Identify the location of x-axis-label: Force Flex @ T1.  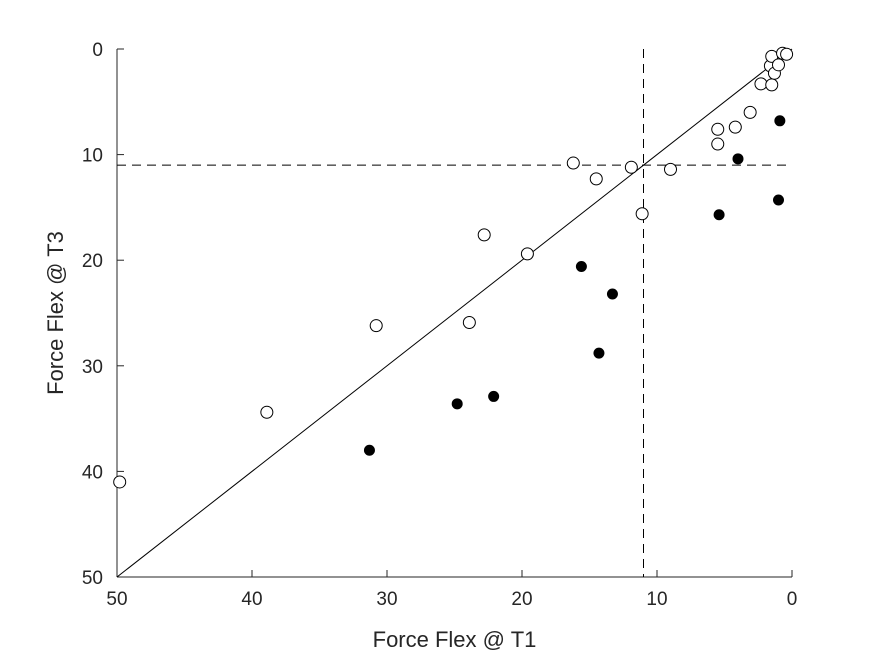
(455, 639).